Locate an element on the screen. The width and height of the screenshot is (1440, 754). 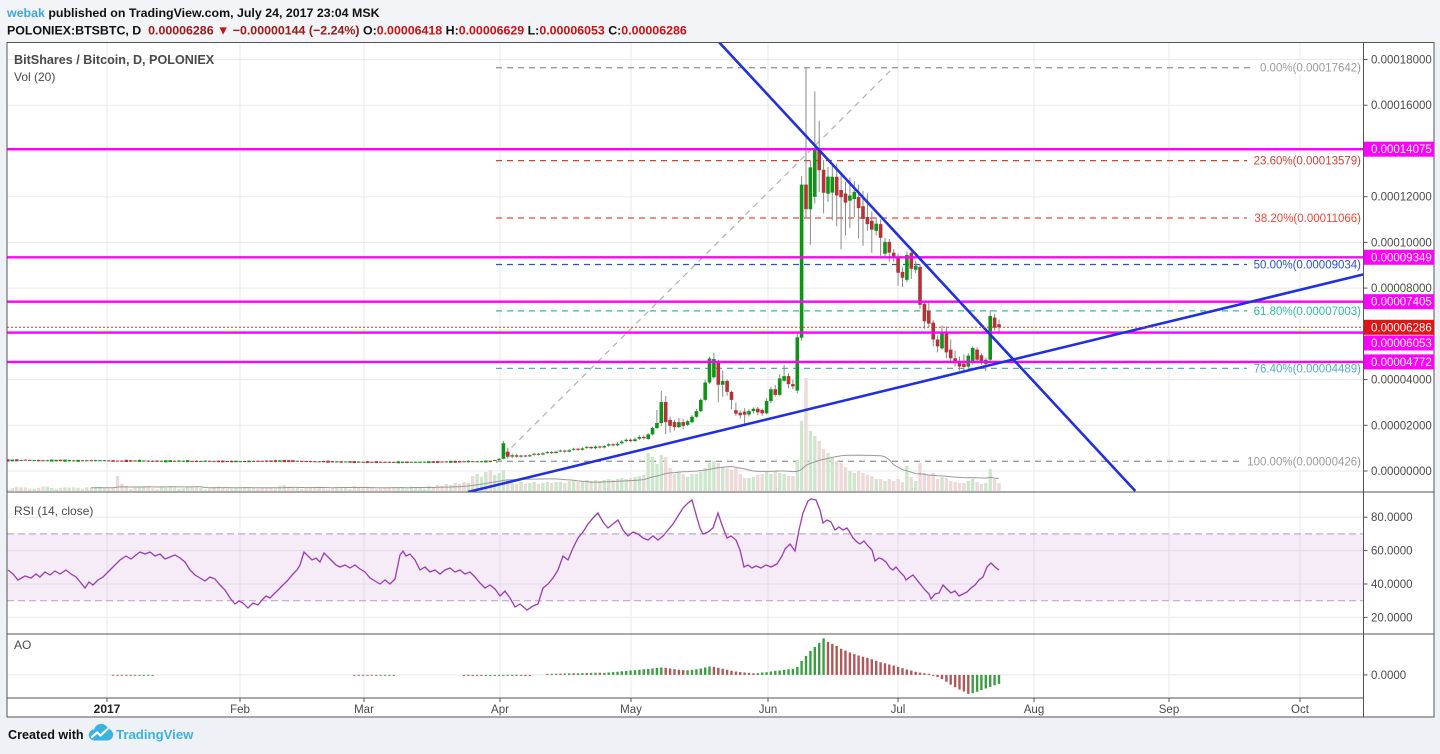
svg-text: 60.0000 is located at coordinates (1392, 552).